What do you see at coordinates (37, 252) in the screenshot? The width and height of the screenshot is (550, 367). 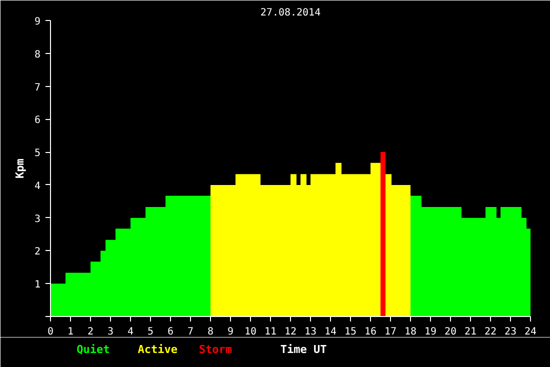 I see `y-tick-label: 2` at bounding box center [37, 252].